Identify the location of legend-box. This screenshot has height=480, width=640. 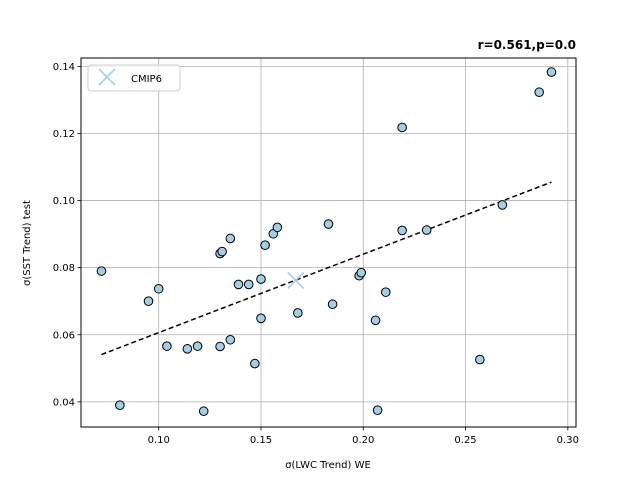
(134, 78).